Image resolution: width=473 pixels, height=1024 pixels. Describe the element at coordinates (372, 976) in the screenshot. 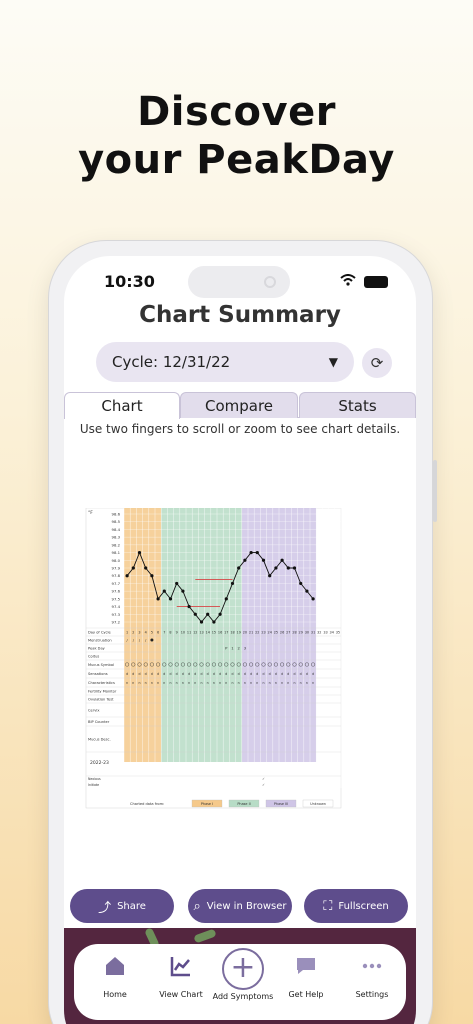

I see `nav-settings: Settings` at that location.